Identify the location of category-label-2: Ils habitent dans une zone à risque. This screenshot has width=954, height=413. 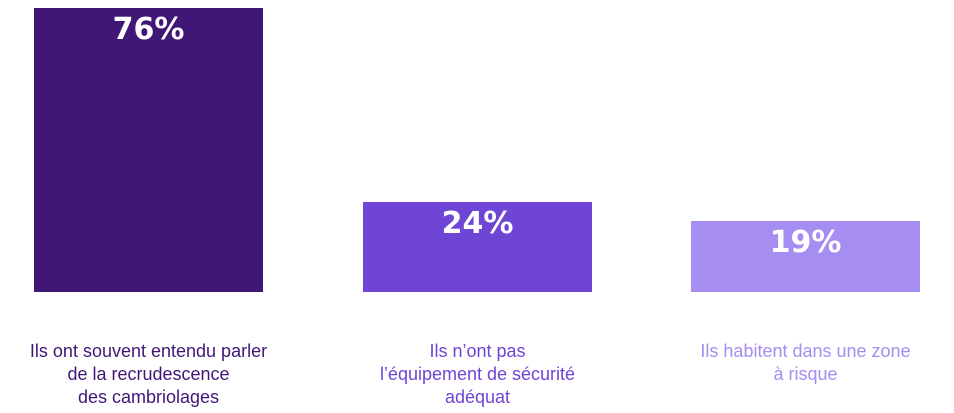
(805, 362).